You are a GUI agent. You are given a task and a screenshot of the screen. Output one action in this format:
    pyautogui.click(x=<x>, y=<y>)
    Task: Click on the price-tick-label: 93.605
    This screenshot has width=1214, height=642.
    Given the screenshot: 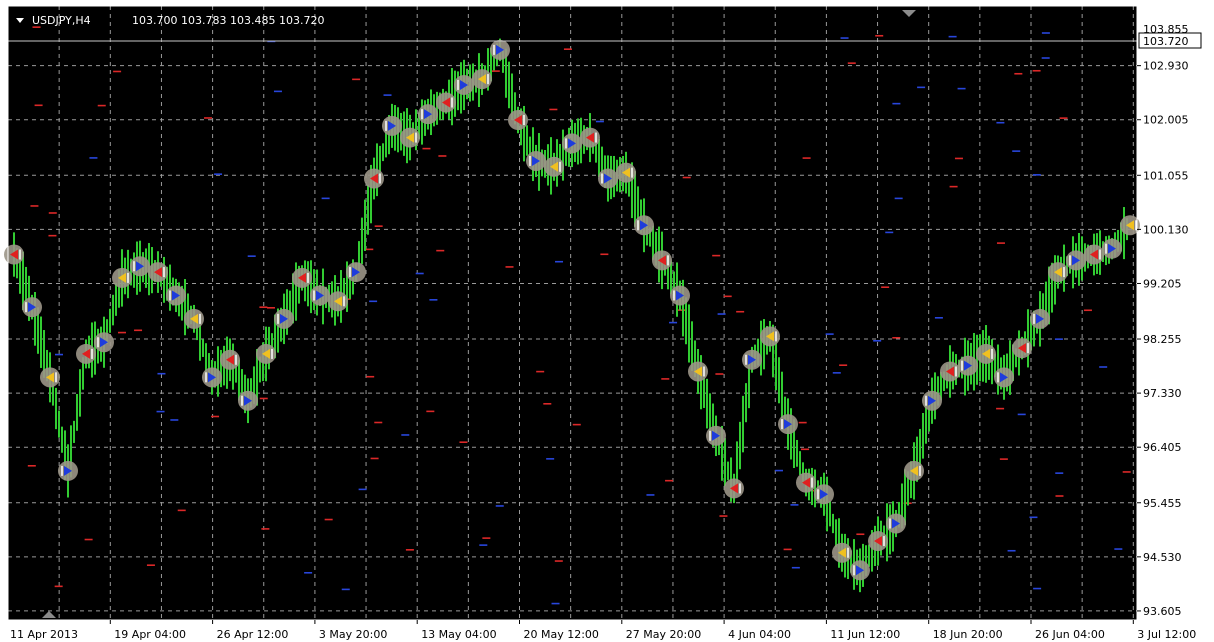 What is the action you would take?
    pyautogui.click(x=1162, y=611)
    